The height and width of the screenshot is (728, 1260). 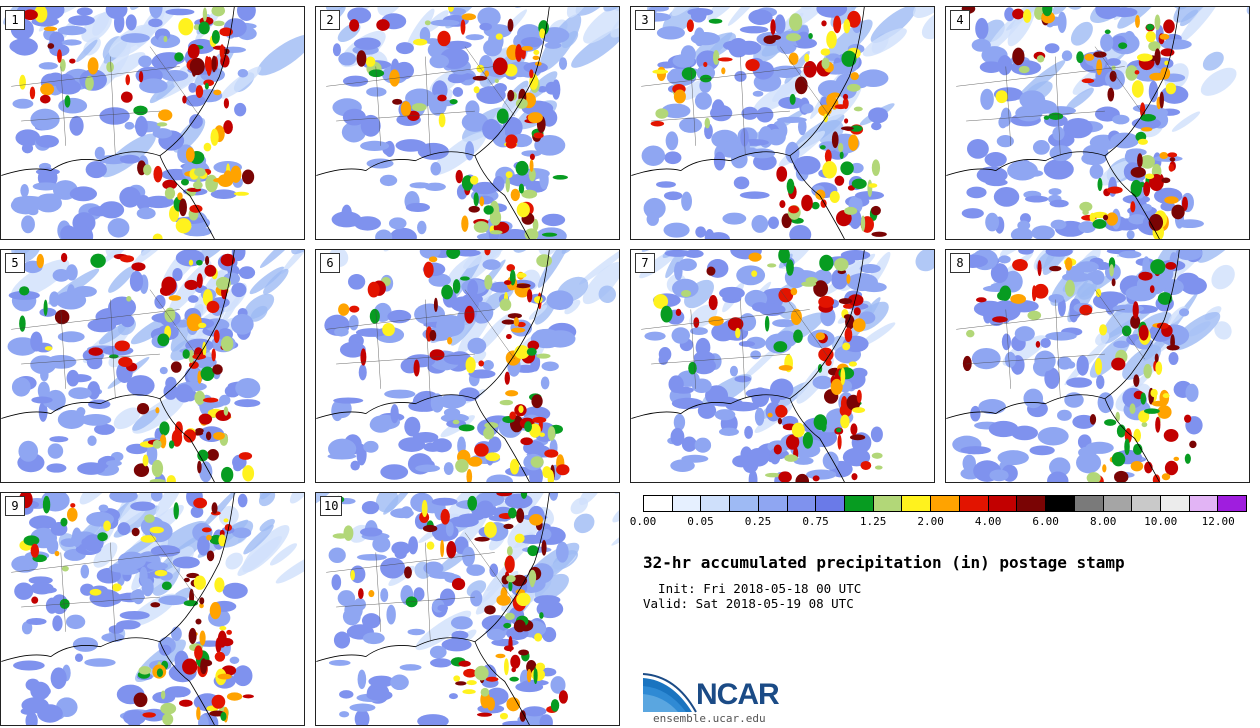 What do you see at coordinates (709, 718) in the screenshot?
I see `site-url: ensemble.ucar.edu` at bounding box center [709, 718].